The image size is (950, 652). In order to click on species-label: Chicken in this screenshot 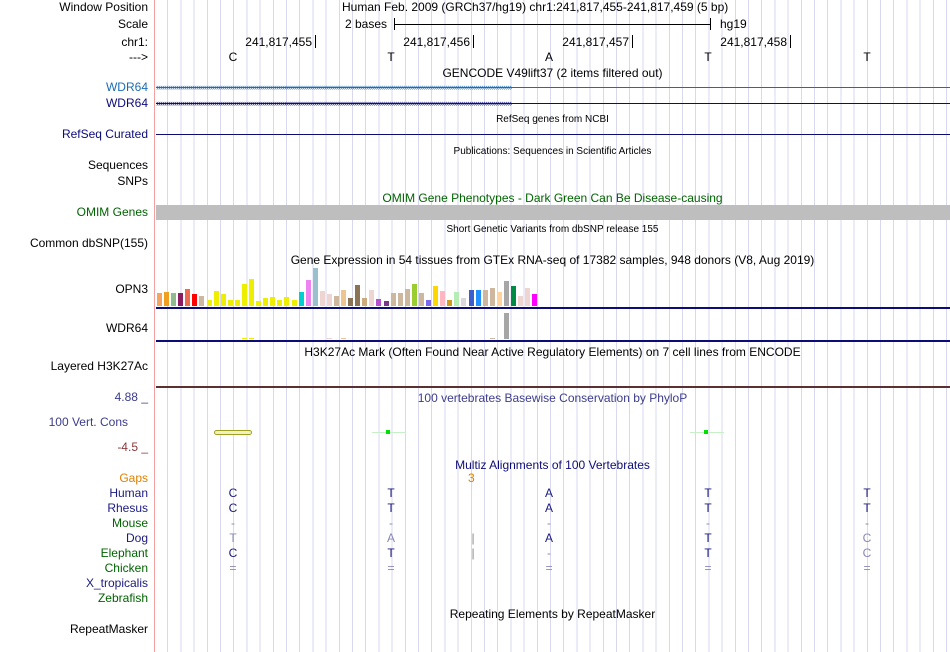, I will do `click(126, 568)`.